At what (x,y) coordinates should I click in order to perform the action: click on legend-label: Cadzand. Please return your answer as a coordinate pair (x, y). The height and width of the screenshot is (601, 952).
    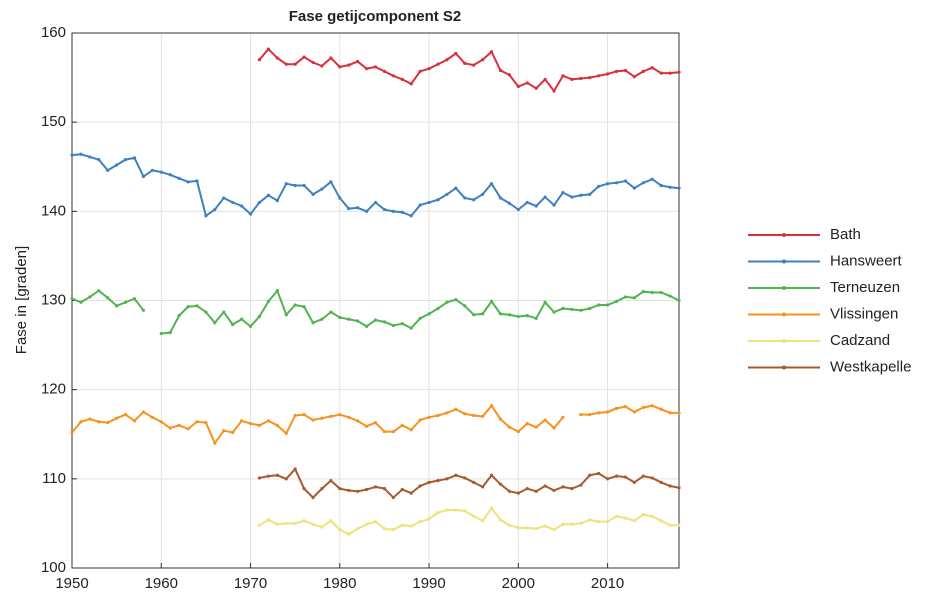
    Looking at the image, I should click on (860, 340).